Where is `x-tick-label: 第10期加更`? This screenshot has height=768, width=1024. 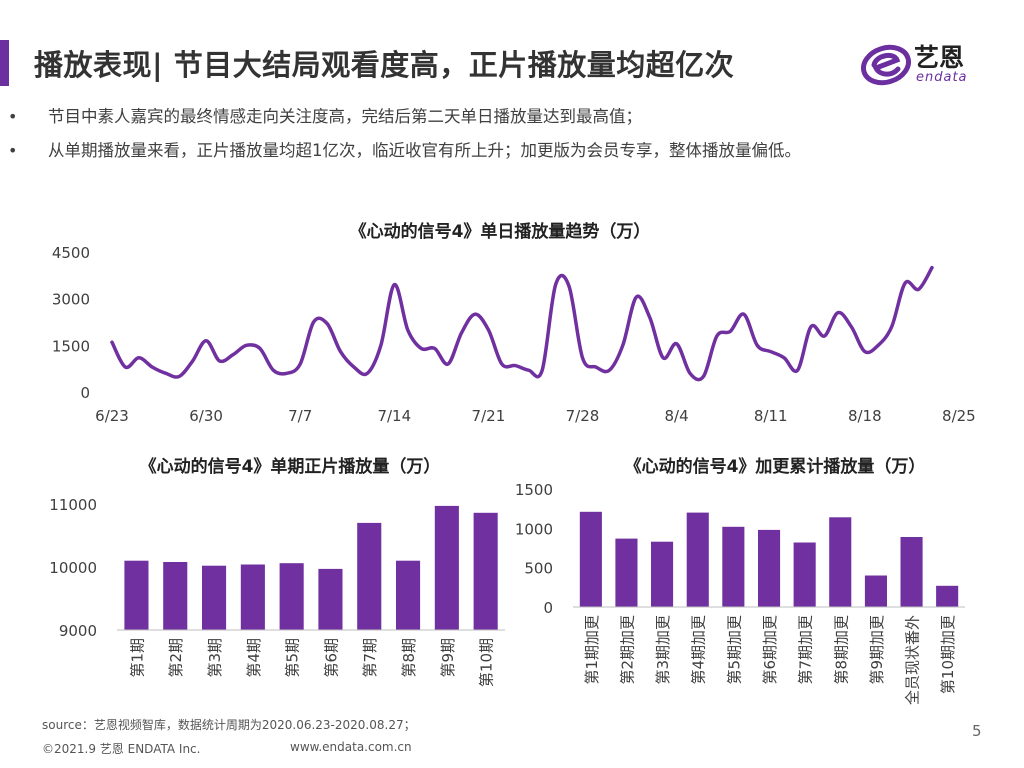 x-tick-label: 第10期加更 is located at coordinates (948, 654).